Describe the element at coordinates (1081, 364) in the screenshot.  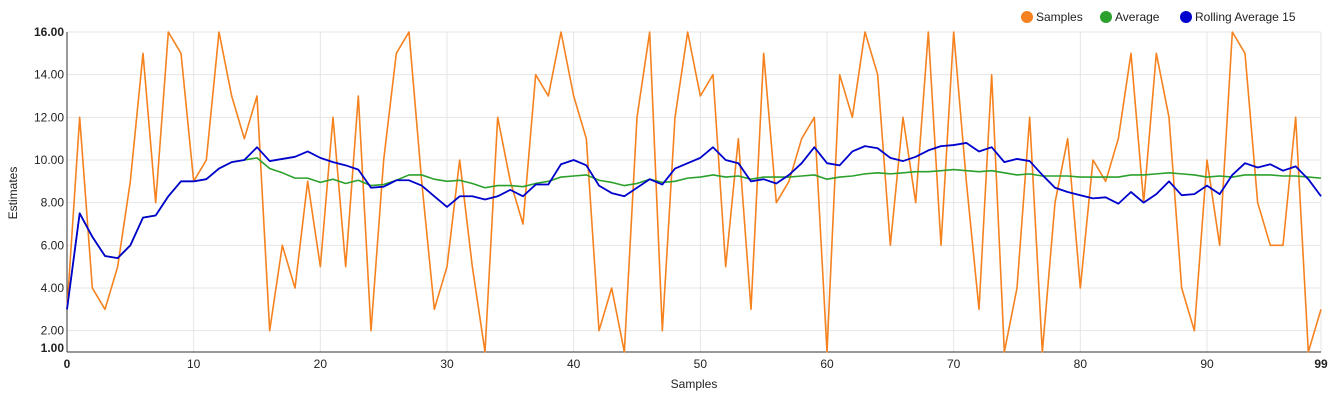
I see `x-tick-label: 80` at that location.